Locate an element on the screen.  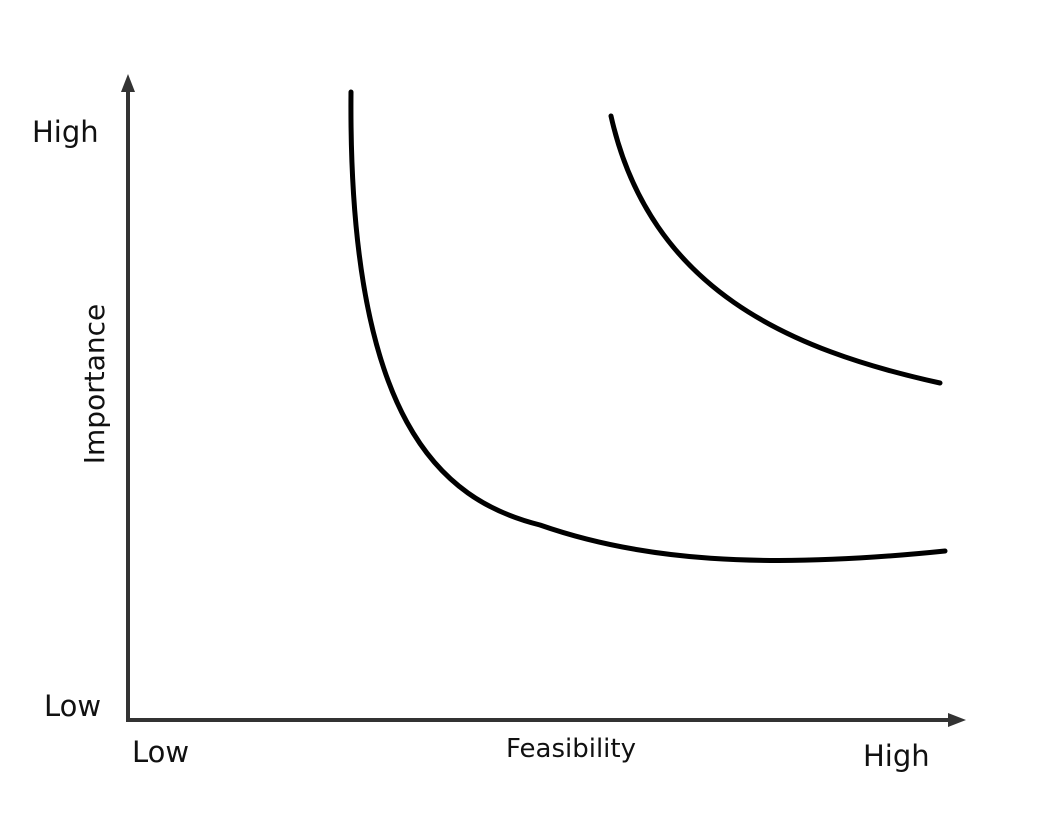
y-axis-high-label: High is located at coordinates (65, 132).